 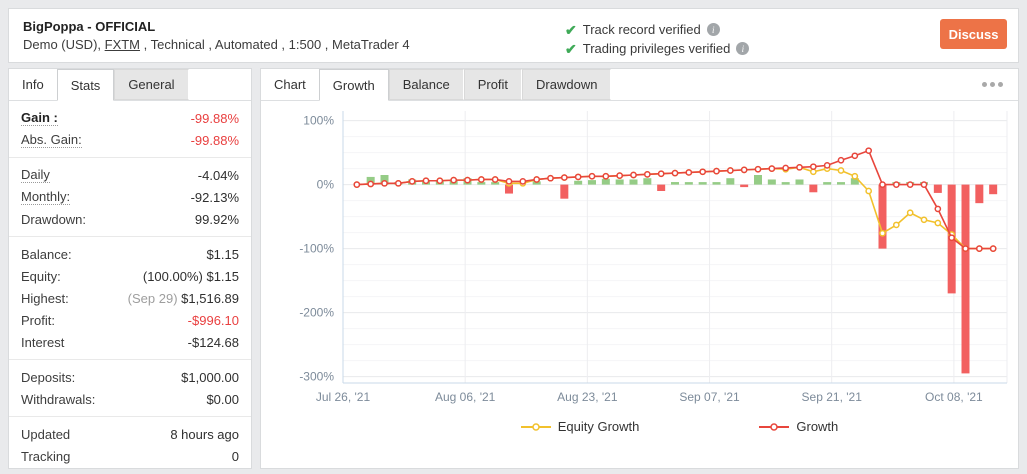 What do you see at coordinates (954, 397) in the screenshot?
I see `x-axis-tick-label: Oct 08, '21` at bounding box center [954, 397].